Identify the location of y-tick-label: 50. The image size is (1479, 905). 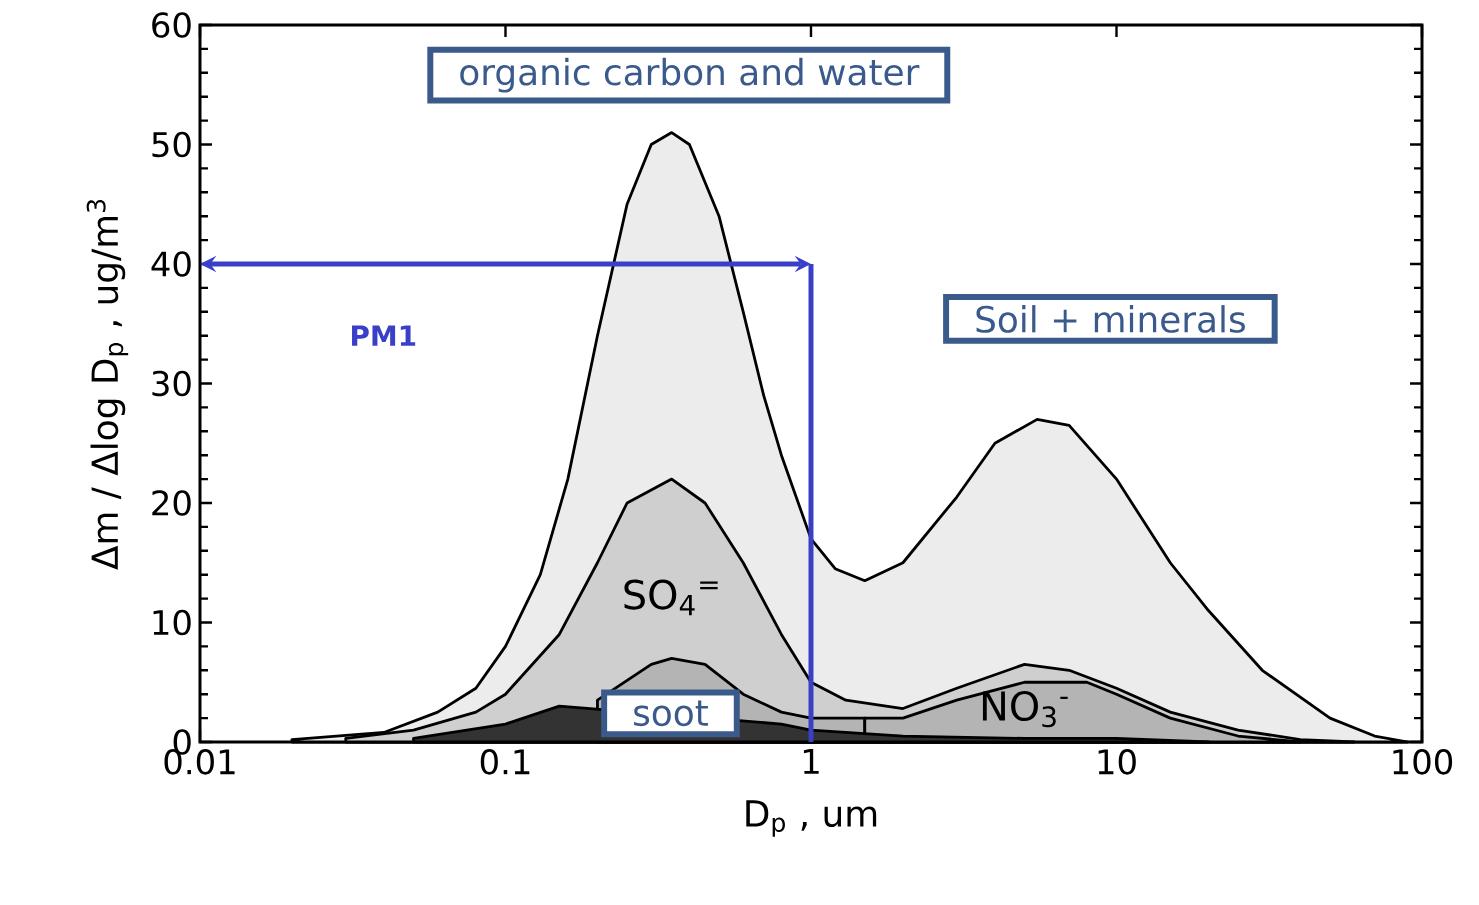
(171, 144).